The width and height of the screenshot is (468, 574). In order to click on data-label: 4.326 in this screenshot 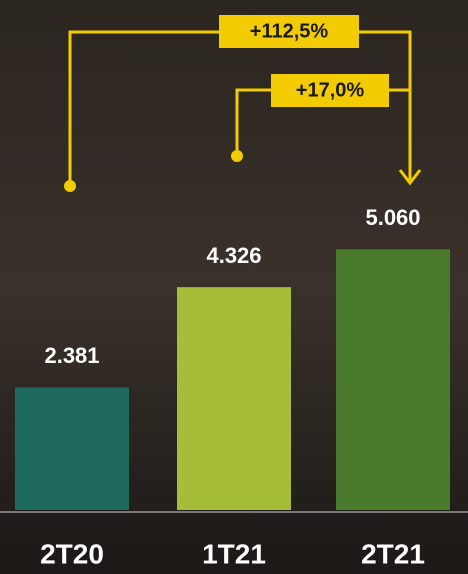, I will do `click(233, 255)`.